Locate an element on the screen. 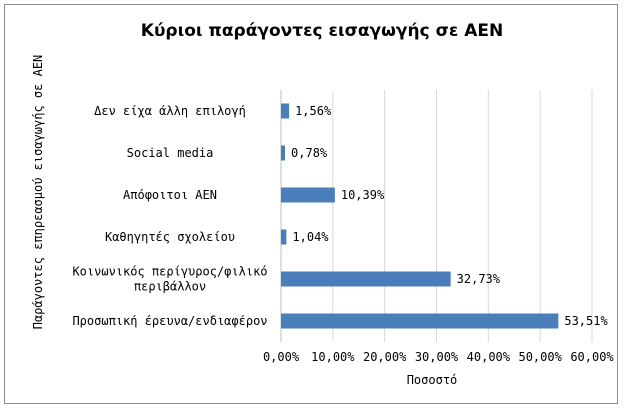 The image size is (626, 416). data-label: 32,73% is located at coordinates (479, 279).